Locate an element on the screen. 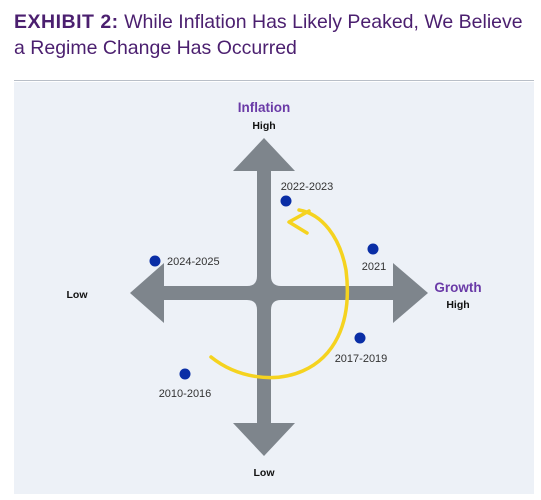  cross-corner-fill is located at coordinates (264, 293).